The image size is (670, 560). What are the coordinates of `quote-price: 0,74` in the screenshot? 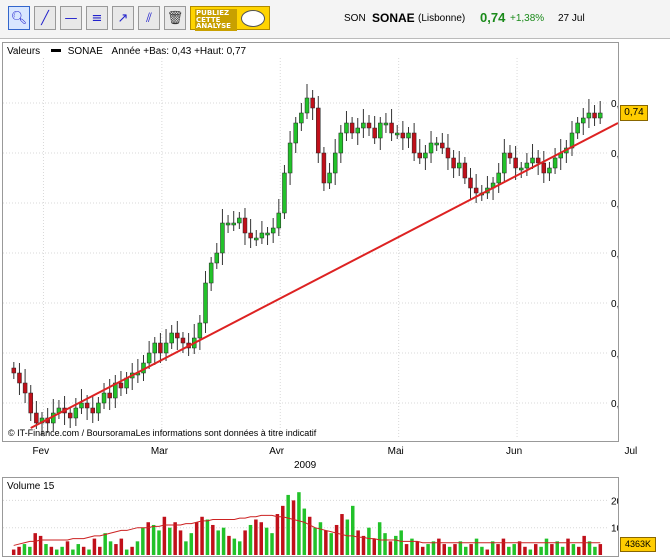 It's located at (493, 17).